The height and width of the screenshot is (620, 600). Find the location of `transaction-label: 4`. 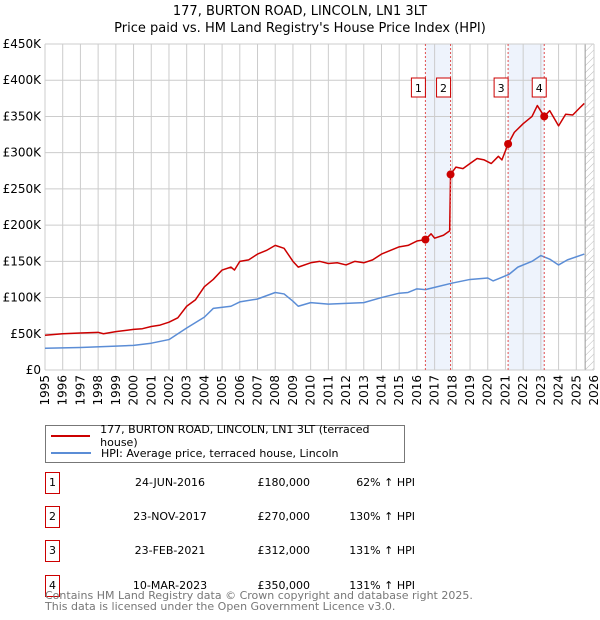

transaction-label: 4 is located at coordinates (539, 88).